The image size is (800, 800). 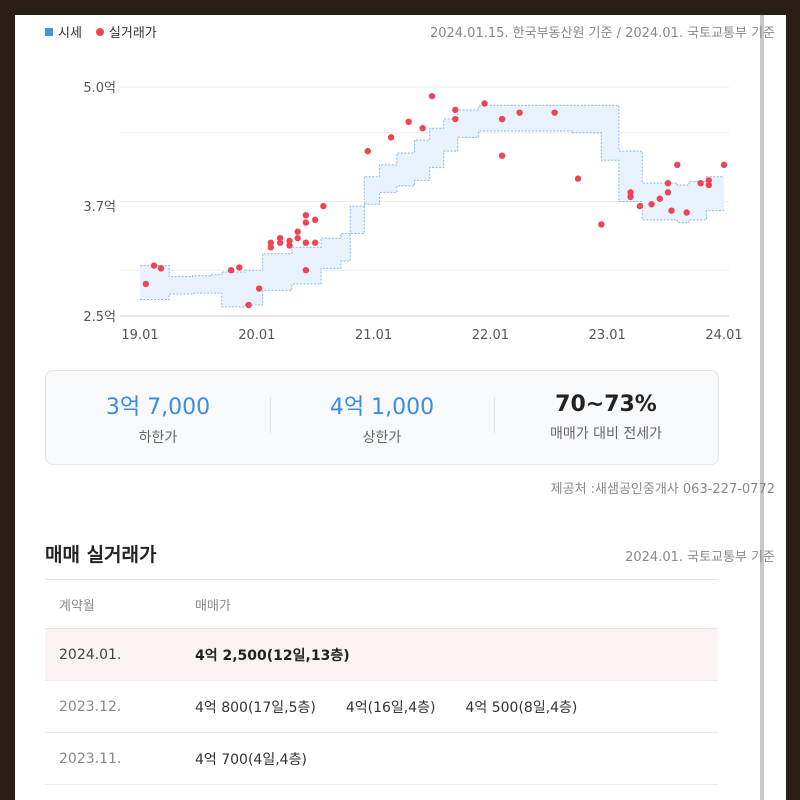 I want to click on table-row: 2024.01. 4억 2,500(12일,13층), so click(x=381, y=655).